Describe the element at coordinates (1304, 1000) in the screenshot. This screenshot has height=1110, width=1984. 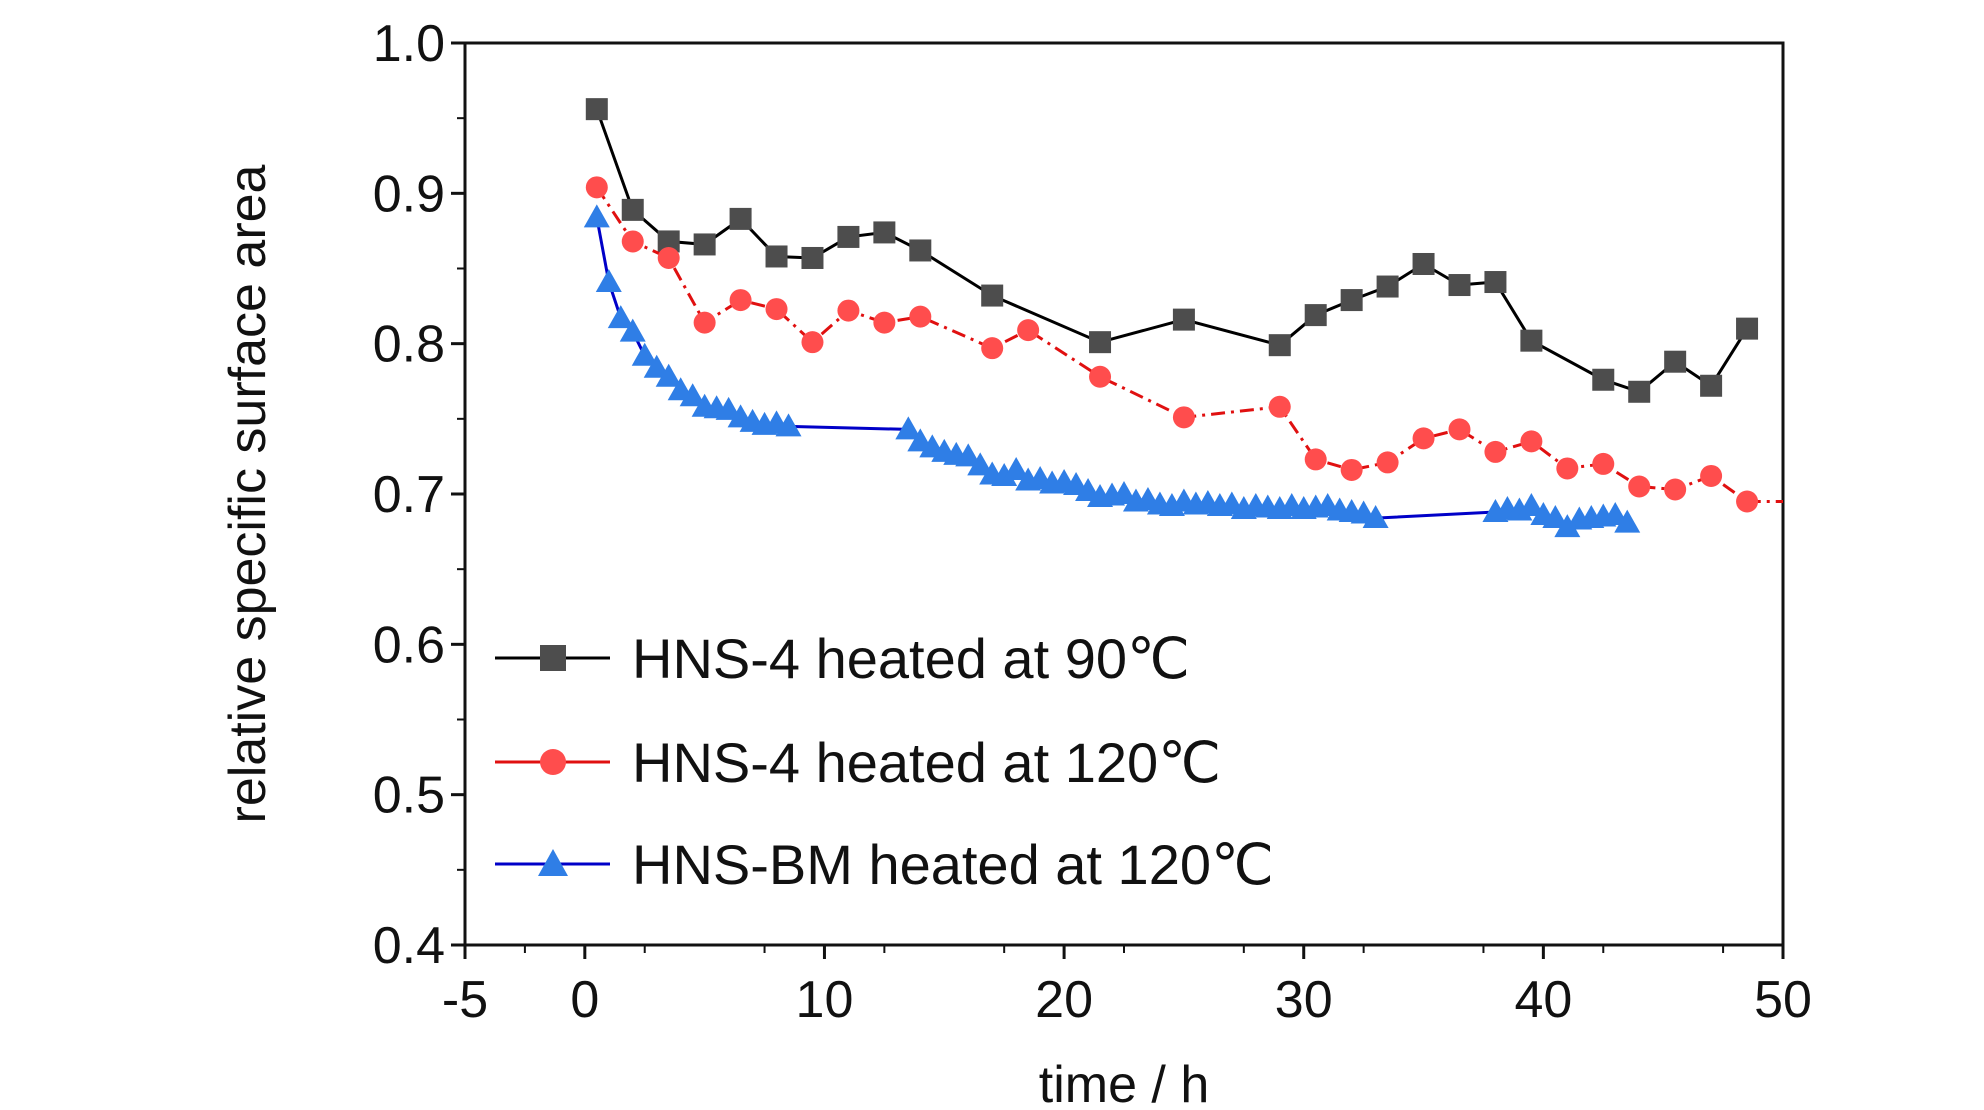
I see `x-tick-label: 30` at that location.